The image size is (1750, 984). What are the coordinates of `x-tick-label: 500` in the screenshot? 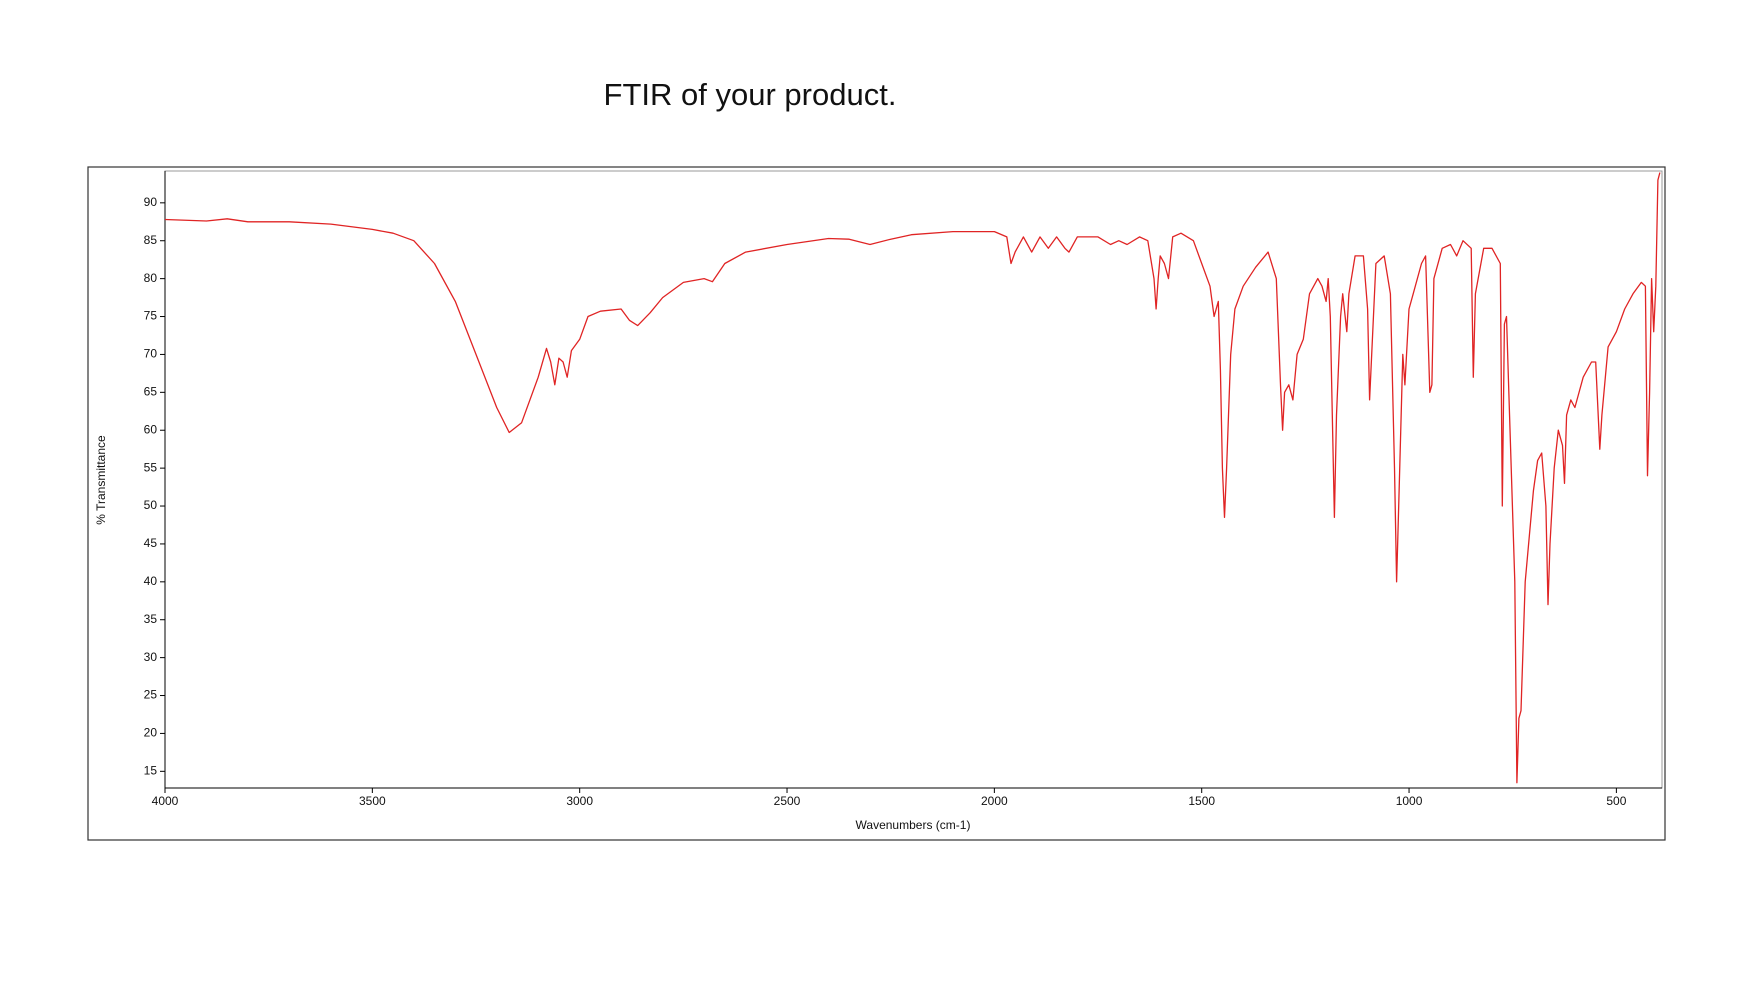 It's located at (1616, 801).